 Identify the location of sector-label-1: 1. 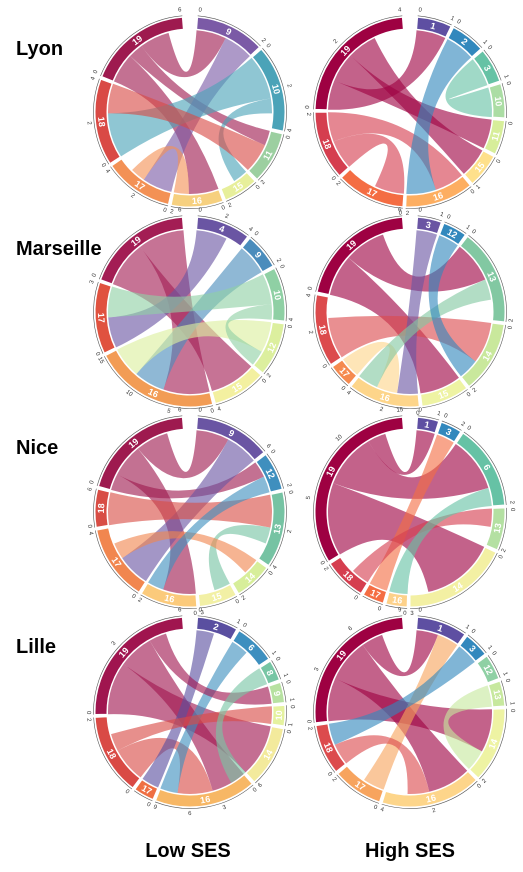
(427, 424).